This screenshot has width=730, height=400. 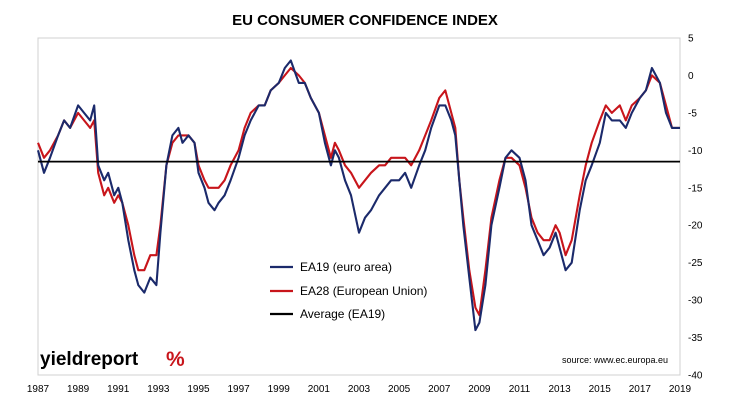 I want to click on y-tick-label: 0, so click(x=691, y=76).